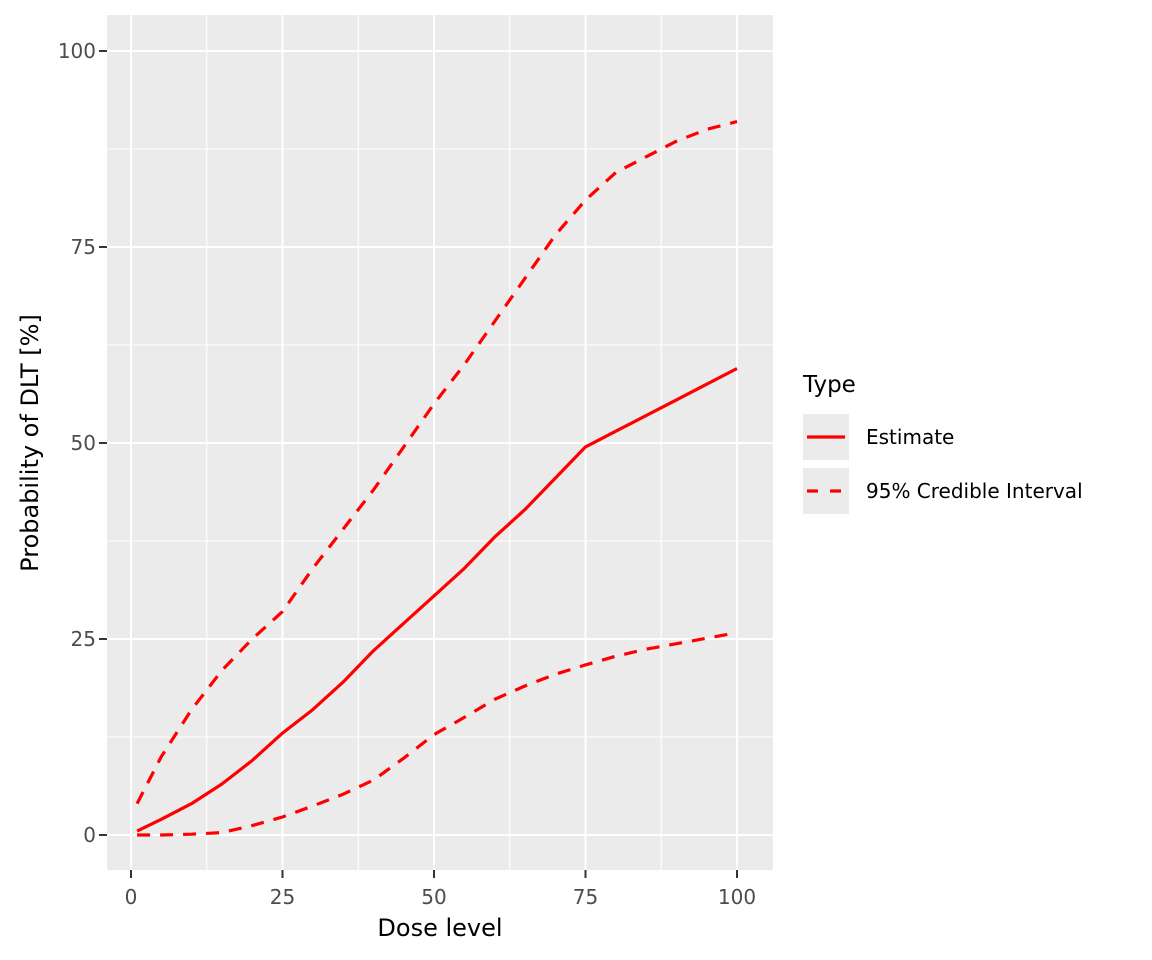 This screenshot has height=960, width=1152. Describe the element at coordinates (910, 437) in the screenshot. I see `legend-label-estimate: Estimate` at that location.